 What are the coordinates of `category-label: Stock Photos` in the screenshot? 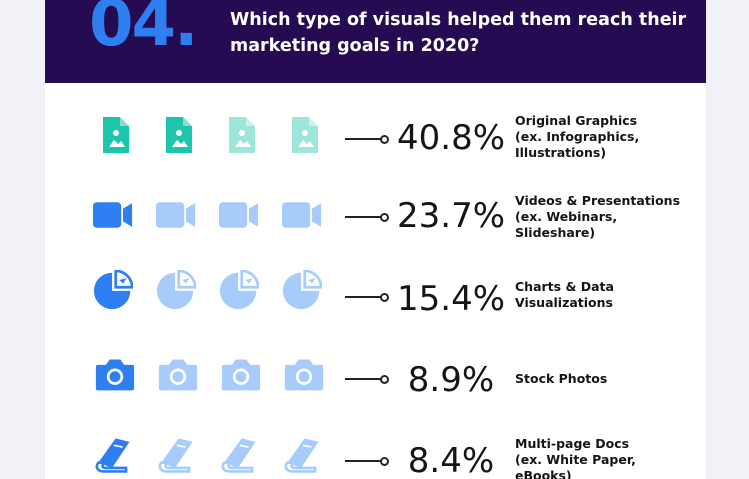 It's located at (561, 379).